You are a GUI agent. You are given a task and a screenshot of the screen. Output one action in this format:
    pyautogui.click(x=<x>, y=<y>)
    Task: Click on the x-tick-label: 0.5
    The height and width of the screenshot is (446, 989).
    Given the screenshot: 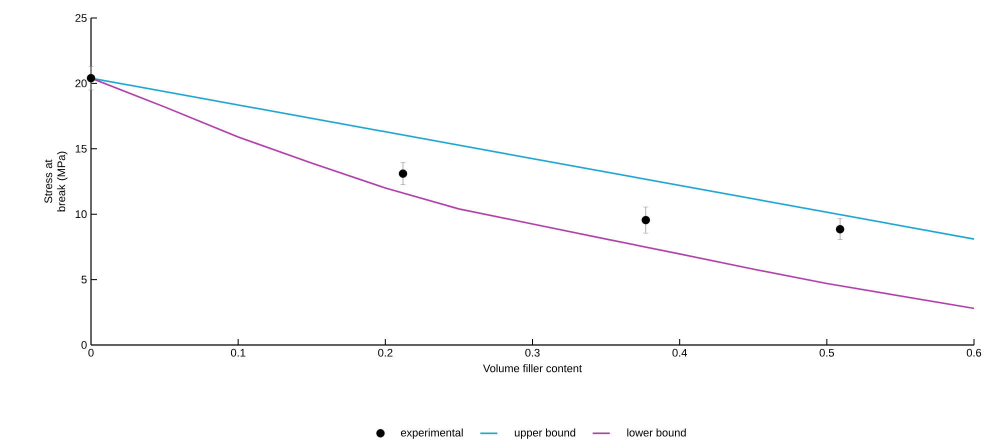 What is the action you would take?
    pyautogui.click(x=827, y=352)
    